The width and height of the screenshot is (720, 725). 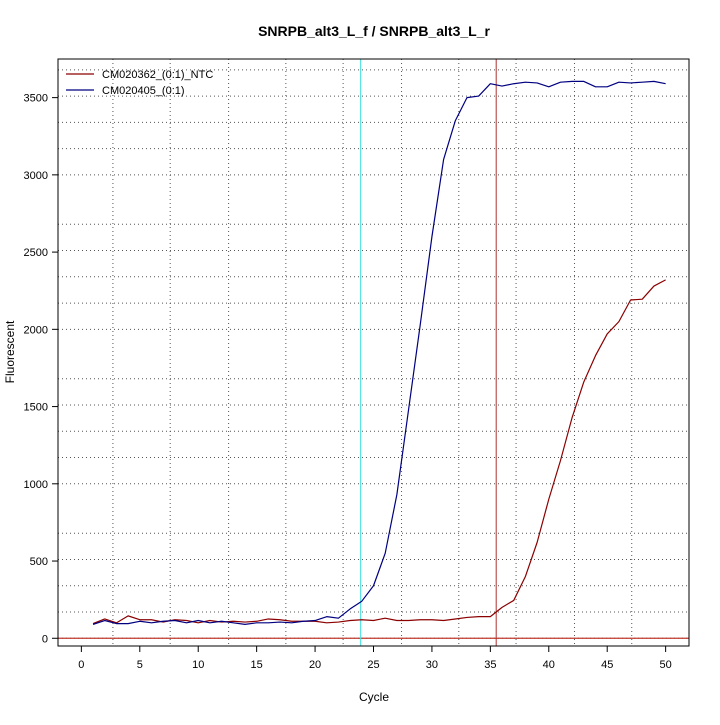 I want to click on legend: CM020362_(0:1)_NTC CM020405_(0:1), so click(x=139, y=83).